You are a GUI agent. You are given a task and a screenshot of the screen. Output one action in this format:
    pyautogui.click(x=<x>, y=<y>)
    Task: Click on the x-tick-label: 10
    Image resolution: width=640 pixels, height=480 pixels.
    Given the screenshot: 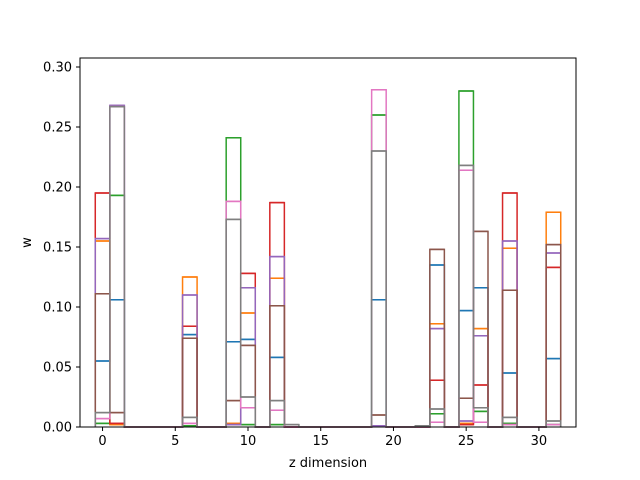 What is the action you would take?
    pyautogui.click(x=248, y=441)
    